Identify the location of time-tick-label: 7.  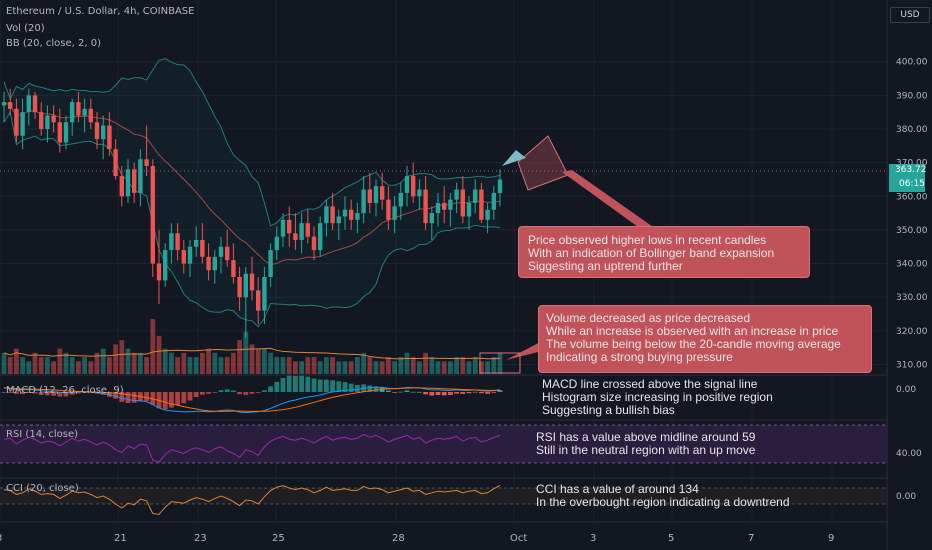
(751, 538).